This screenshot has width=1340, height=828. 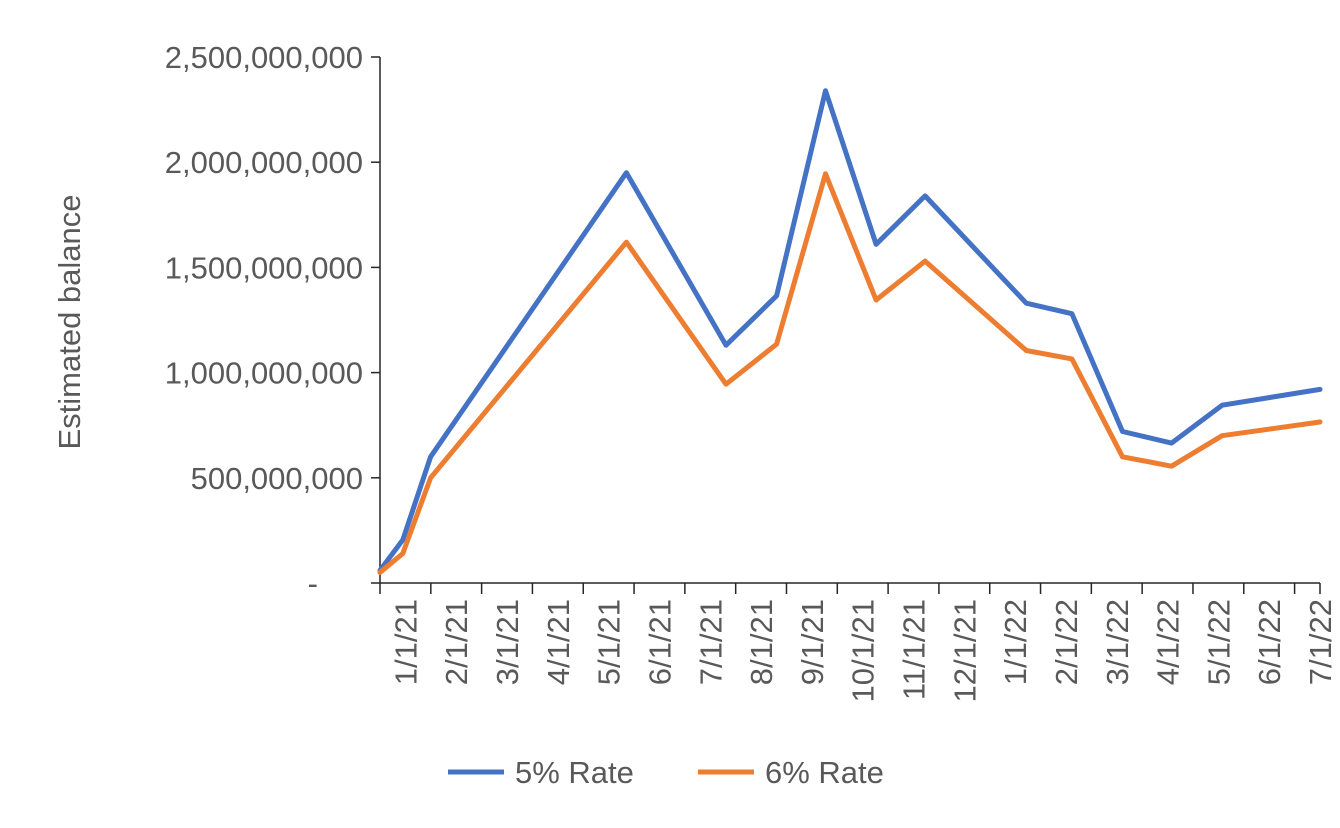 What do you see at coordinates (574, 772) in the screenshot?
I see `legend-label: 5% Rate` at bounding box center [574, 772].